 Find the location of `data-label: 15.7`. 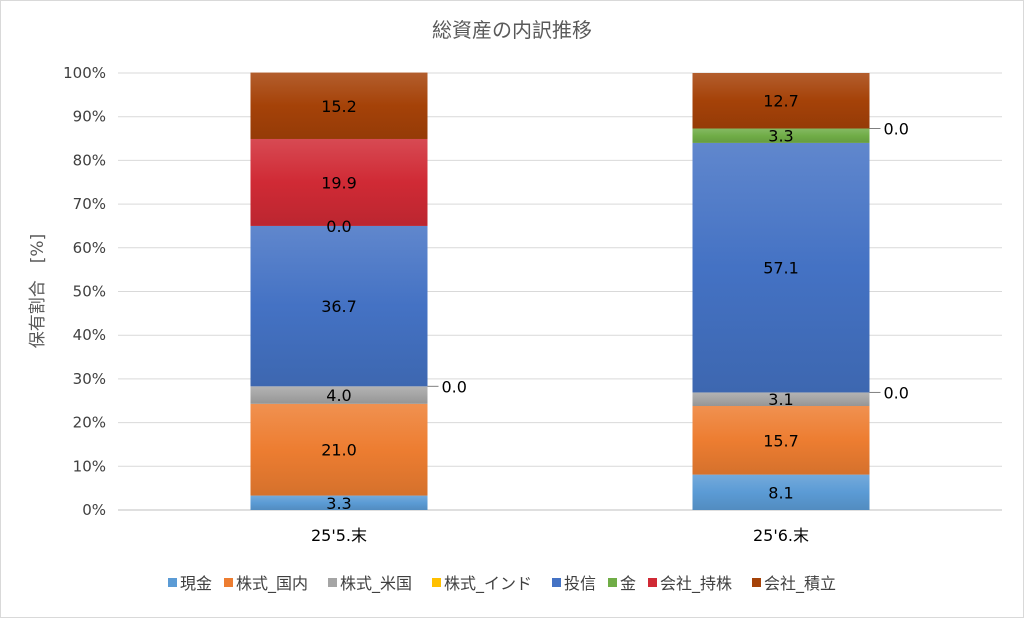

data-label: 15.7 is located at coordinates (781, 440).